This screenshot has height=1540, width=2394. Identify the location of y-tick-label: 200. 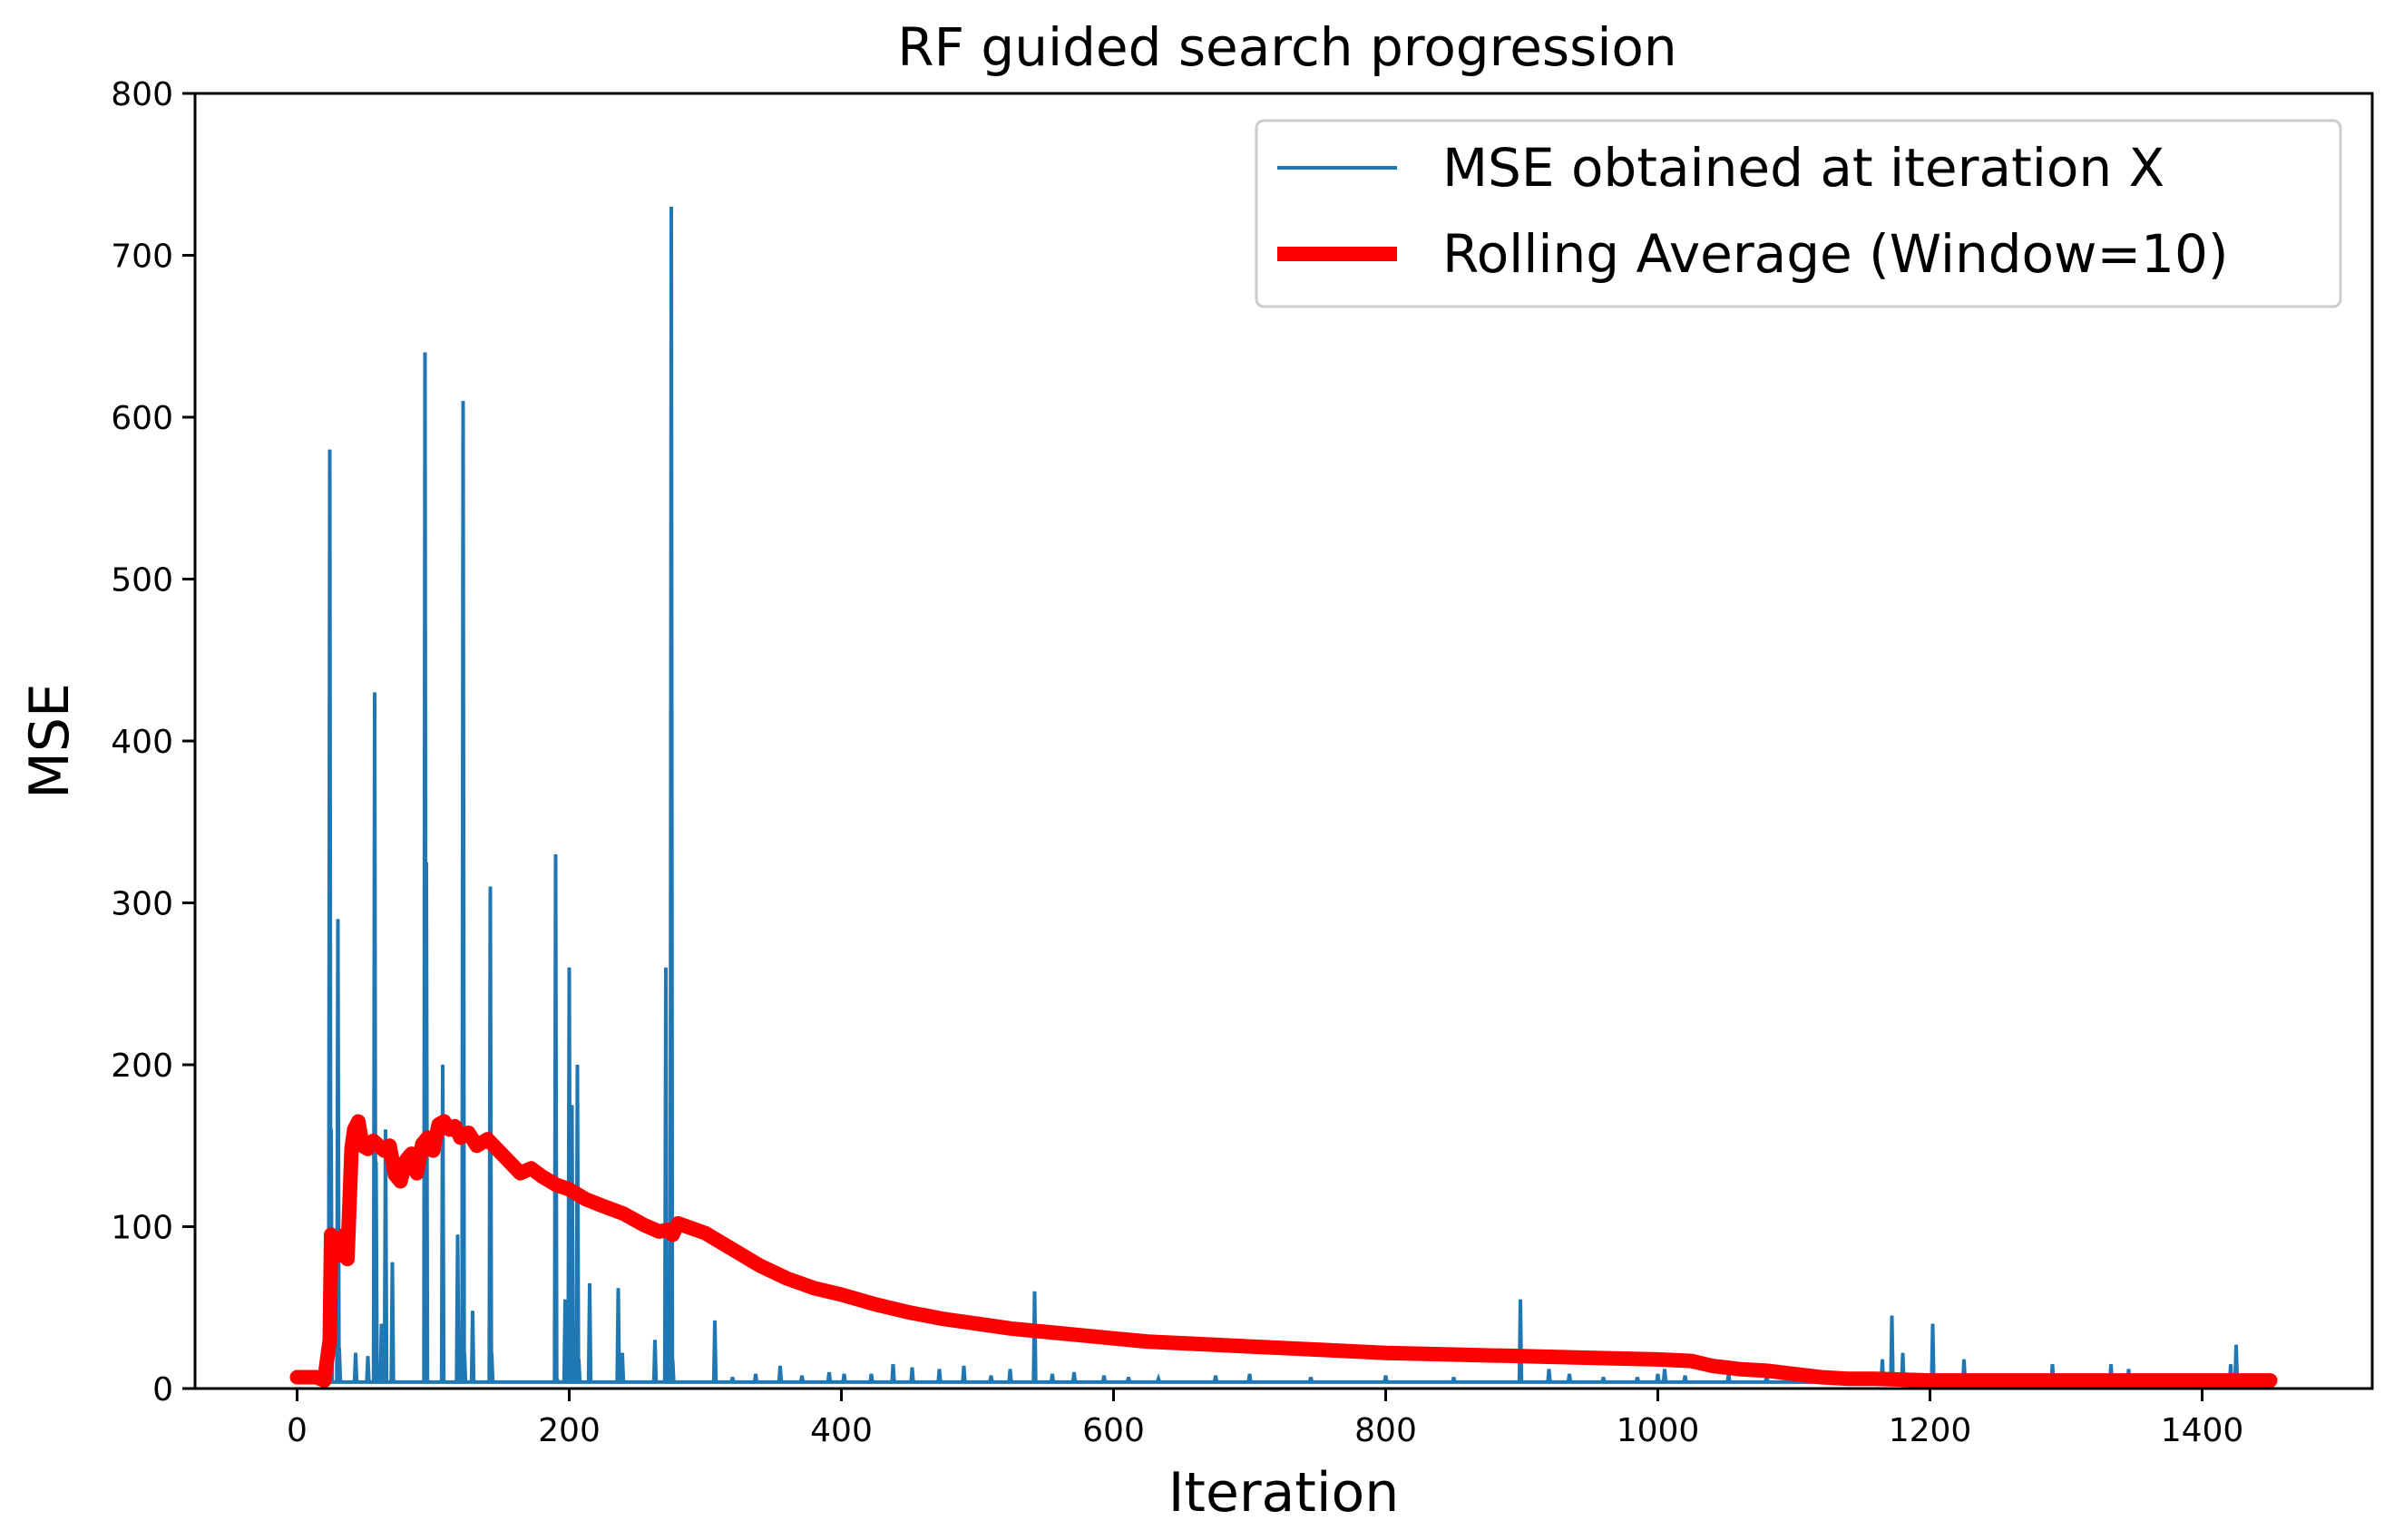
(142, 1066).